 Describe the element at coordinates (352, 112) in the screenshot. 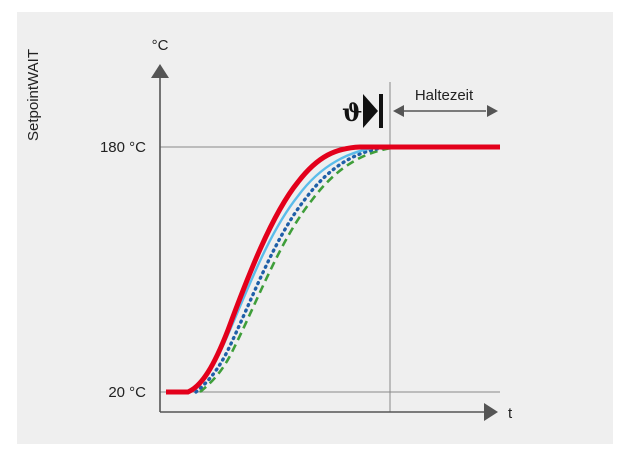

I see `sensor-symbol: ϑ` at that location.